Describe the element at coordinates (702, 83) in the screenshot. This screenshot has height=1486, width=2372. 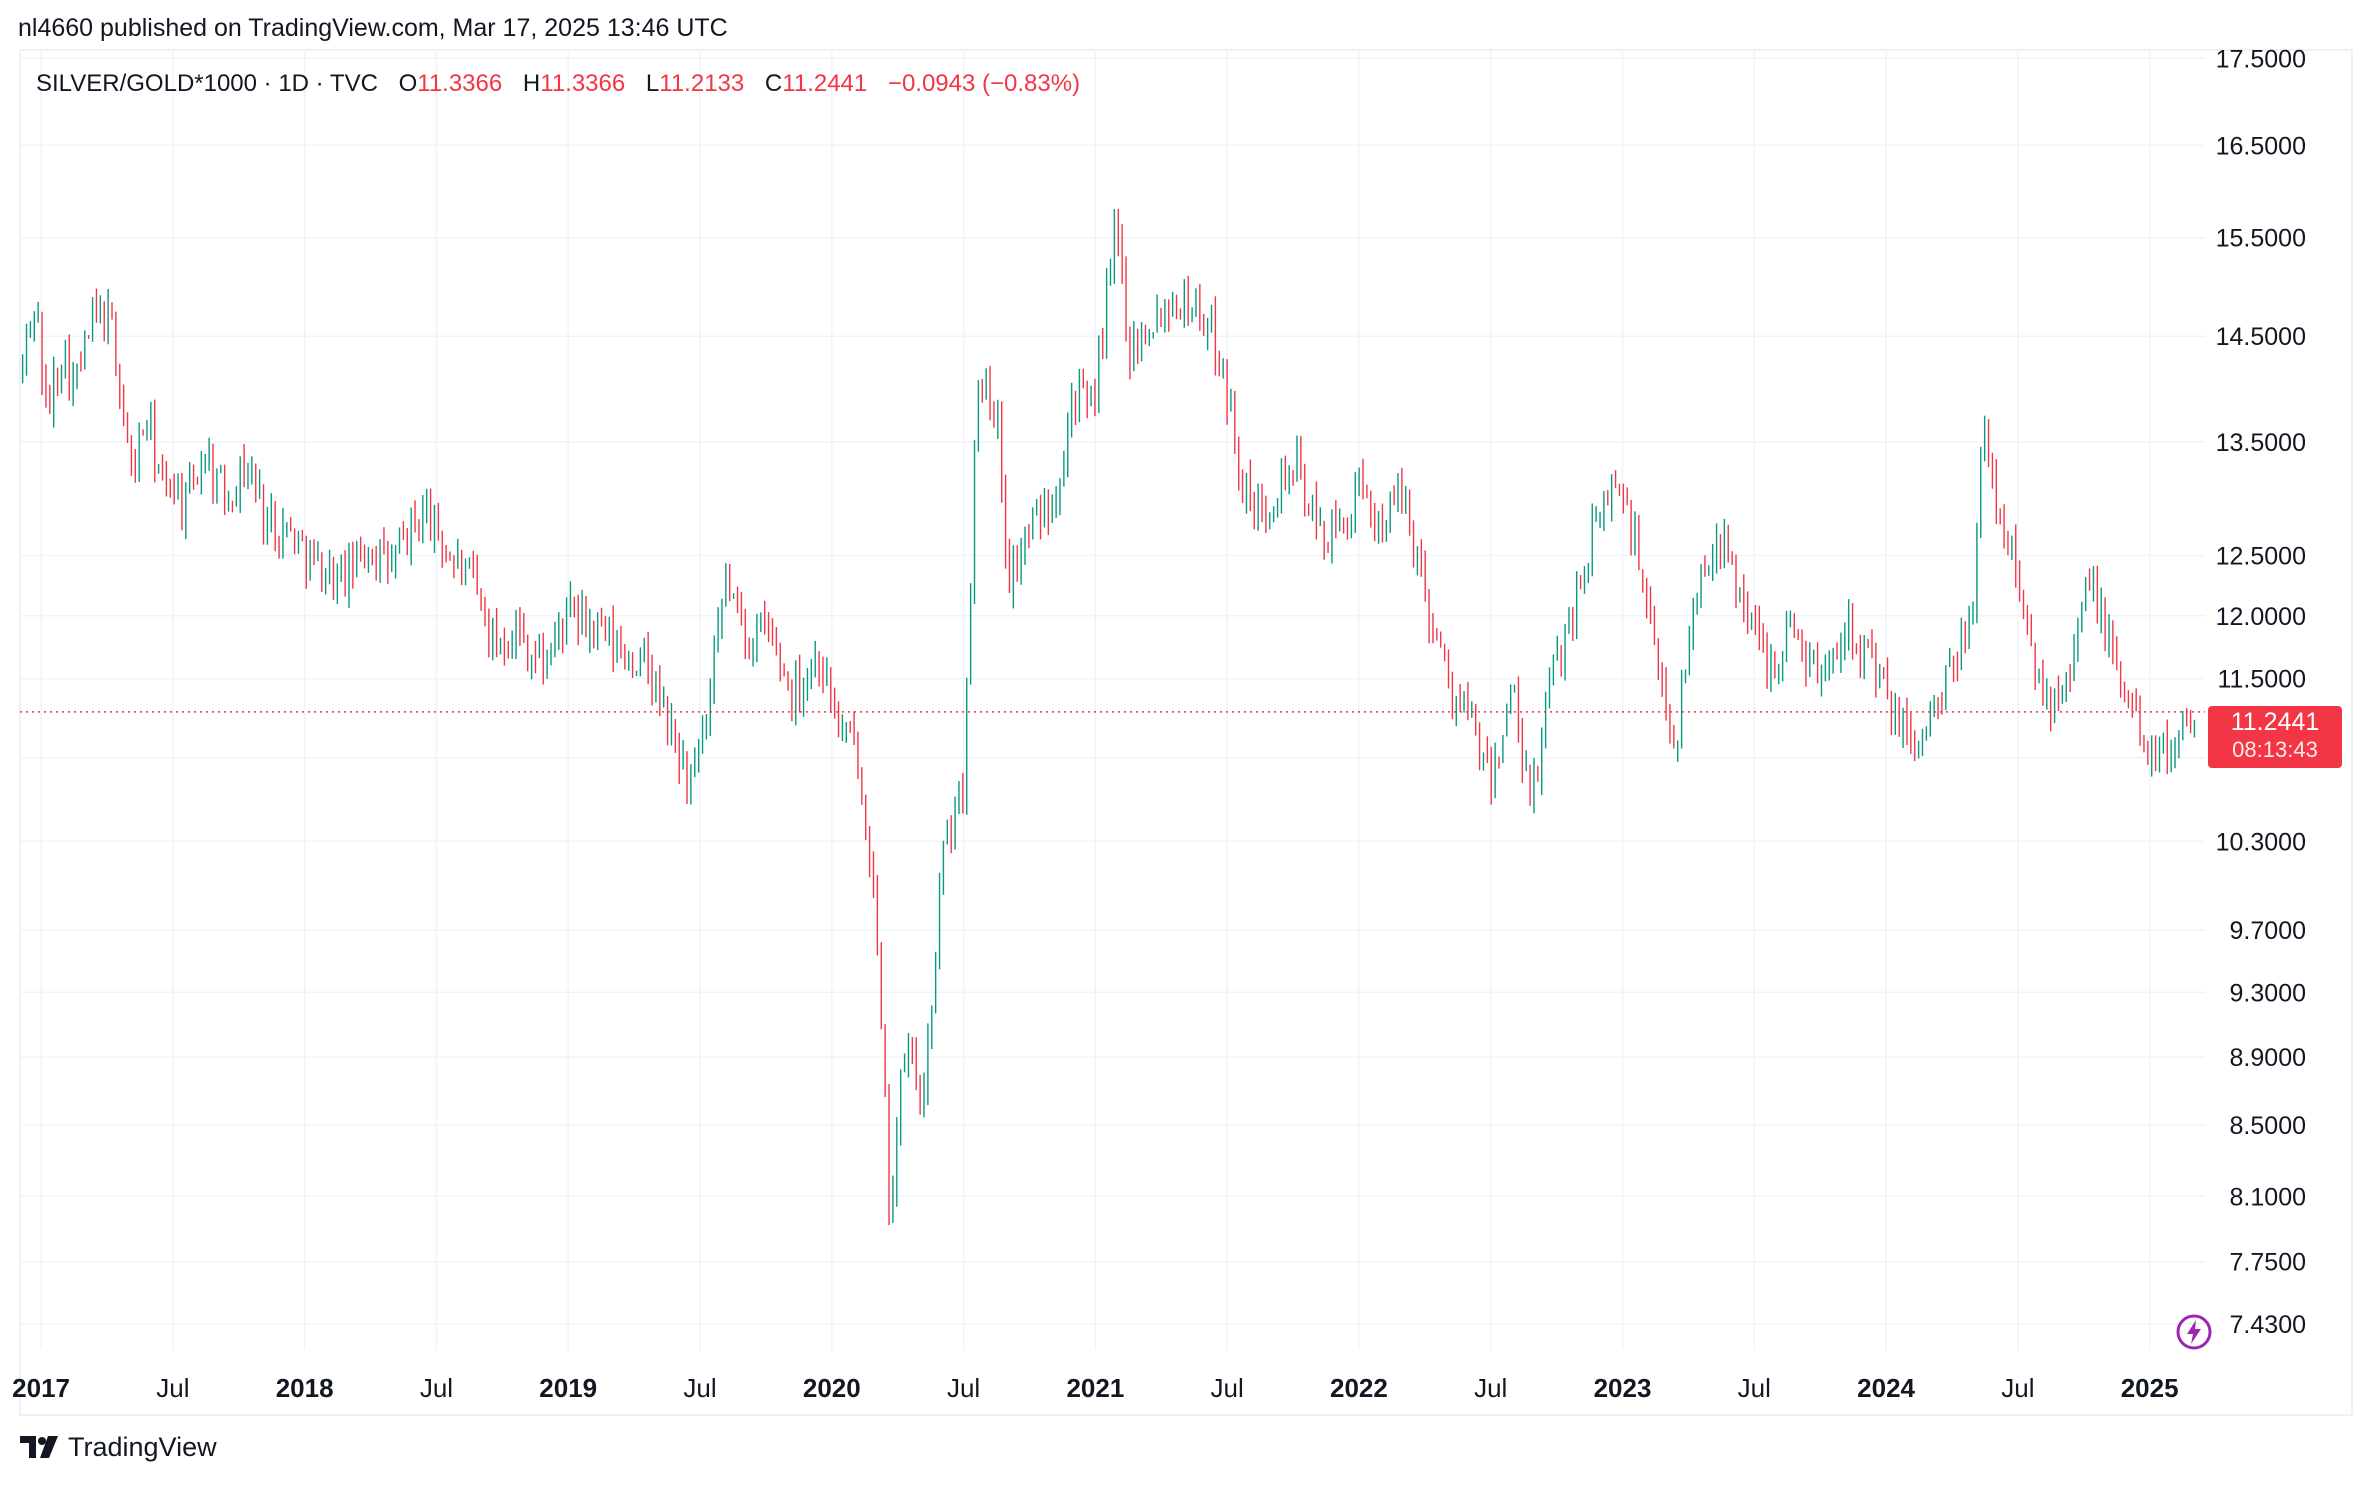
I see `low-value: 11.2133` at that location.